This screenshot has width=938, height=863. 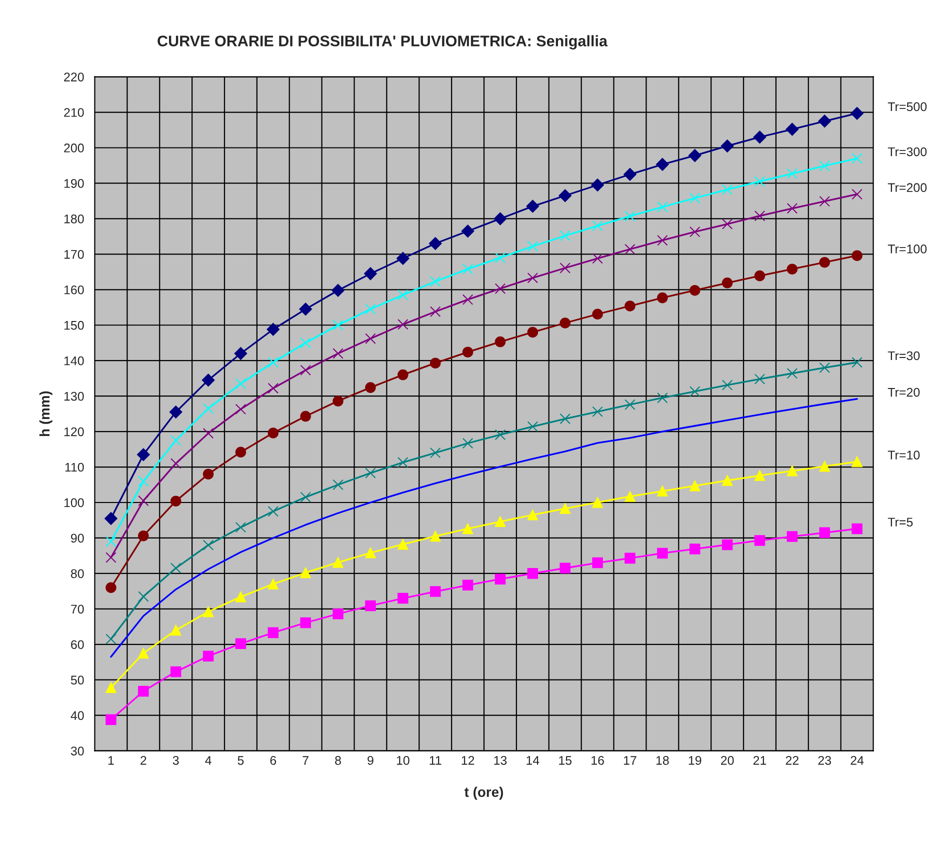 I want to click on y-tick-label: 100, so click(x=74, y=503).